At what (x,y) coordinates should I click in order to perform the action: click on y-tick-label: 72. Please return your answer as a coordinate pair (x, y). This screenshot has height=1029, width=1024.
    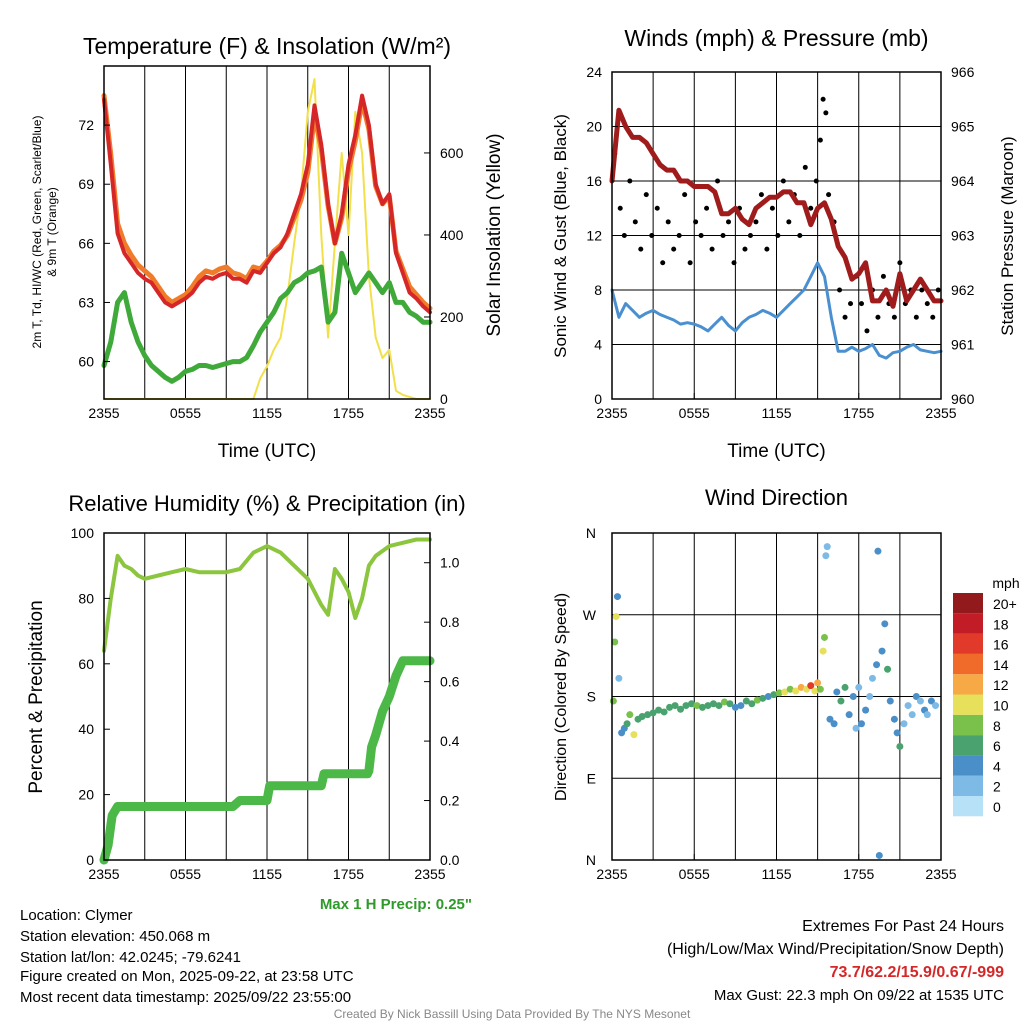
    Looking at the image, I should click on (86, 125).